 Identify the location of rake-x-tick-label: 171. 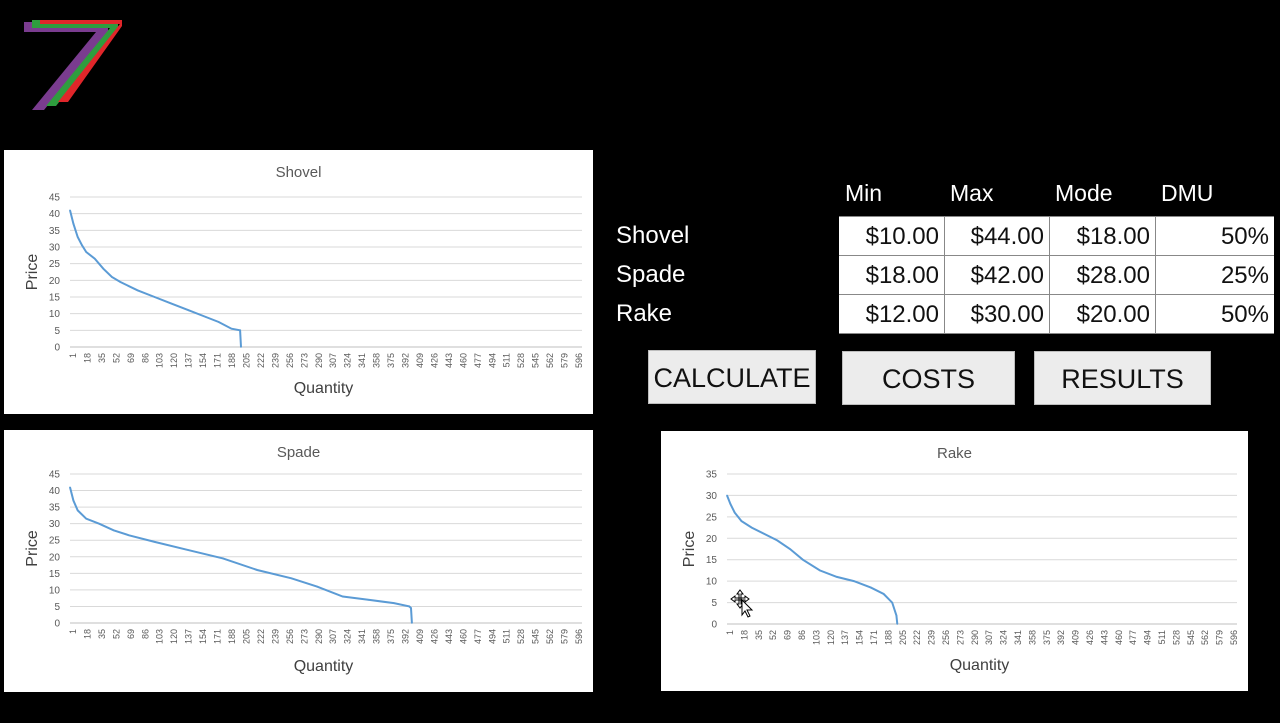
(874, 637).